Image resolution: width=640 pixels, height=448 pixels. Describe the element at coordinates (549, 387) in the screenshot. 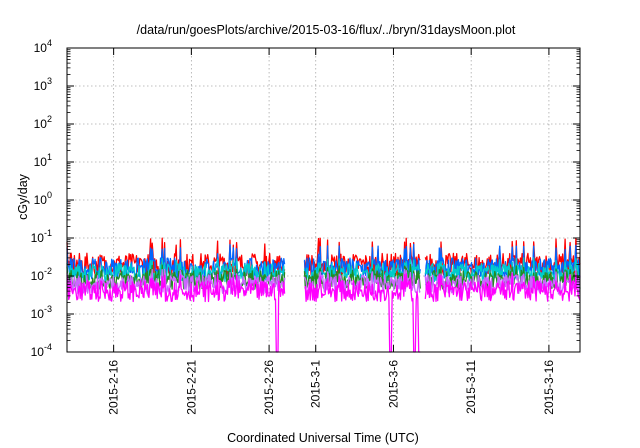

I see `x-tick-label: 2015-3-16` at that location.